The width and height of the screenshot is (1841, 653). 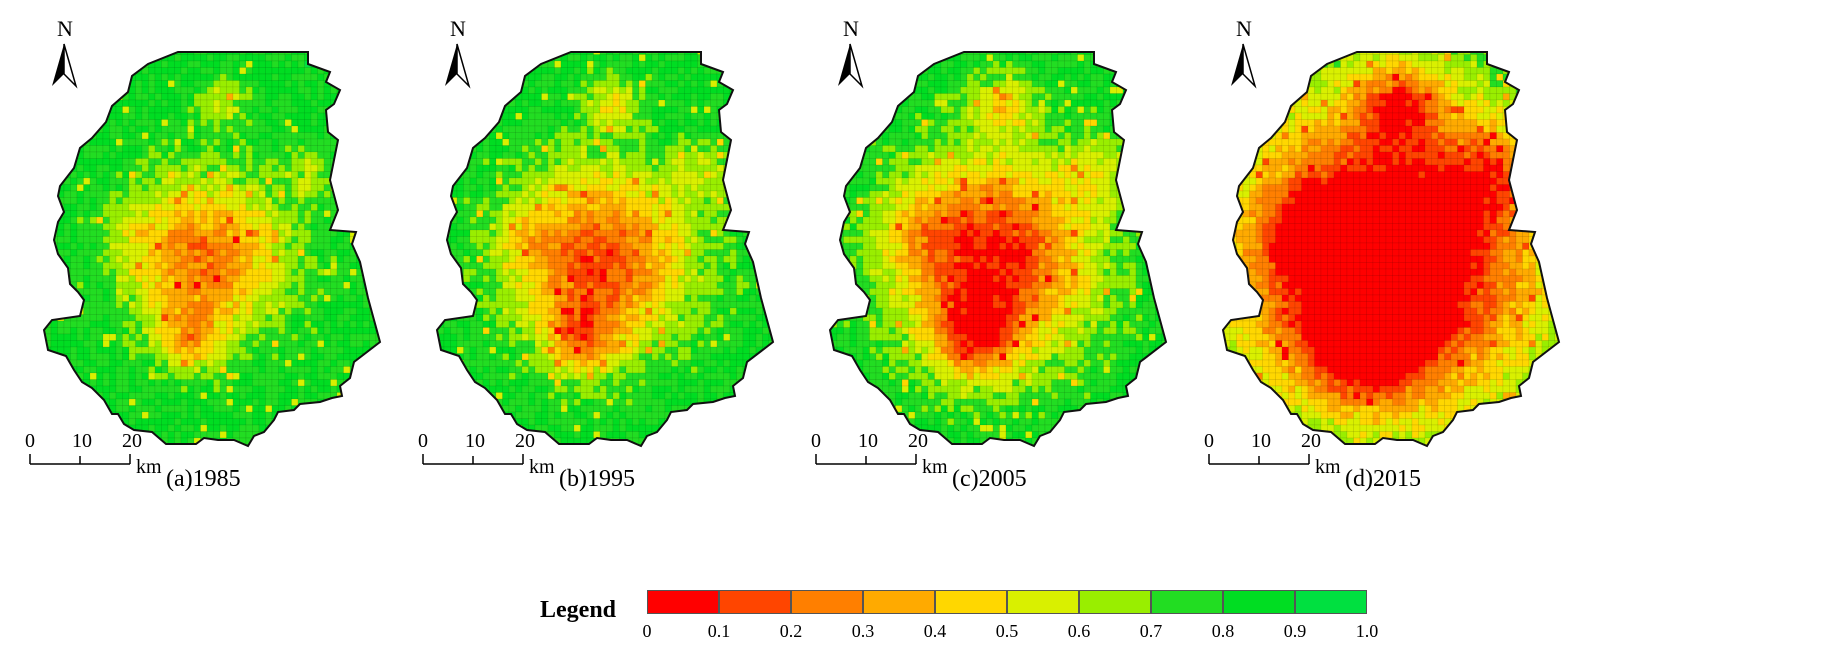 What do you see at coordinates (1223, 631) in the screenshot?
I see `legend-tick-label: 0.8` at bounding box center [1223, 631].